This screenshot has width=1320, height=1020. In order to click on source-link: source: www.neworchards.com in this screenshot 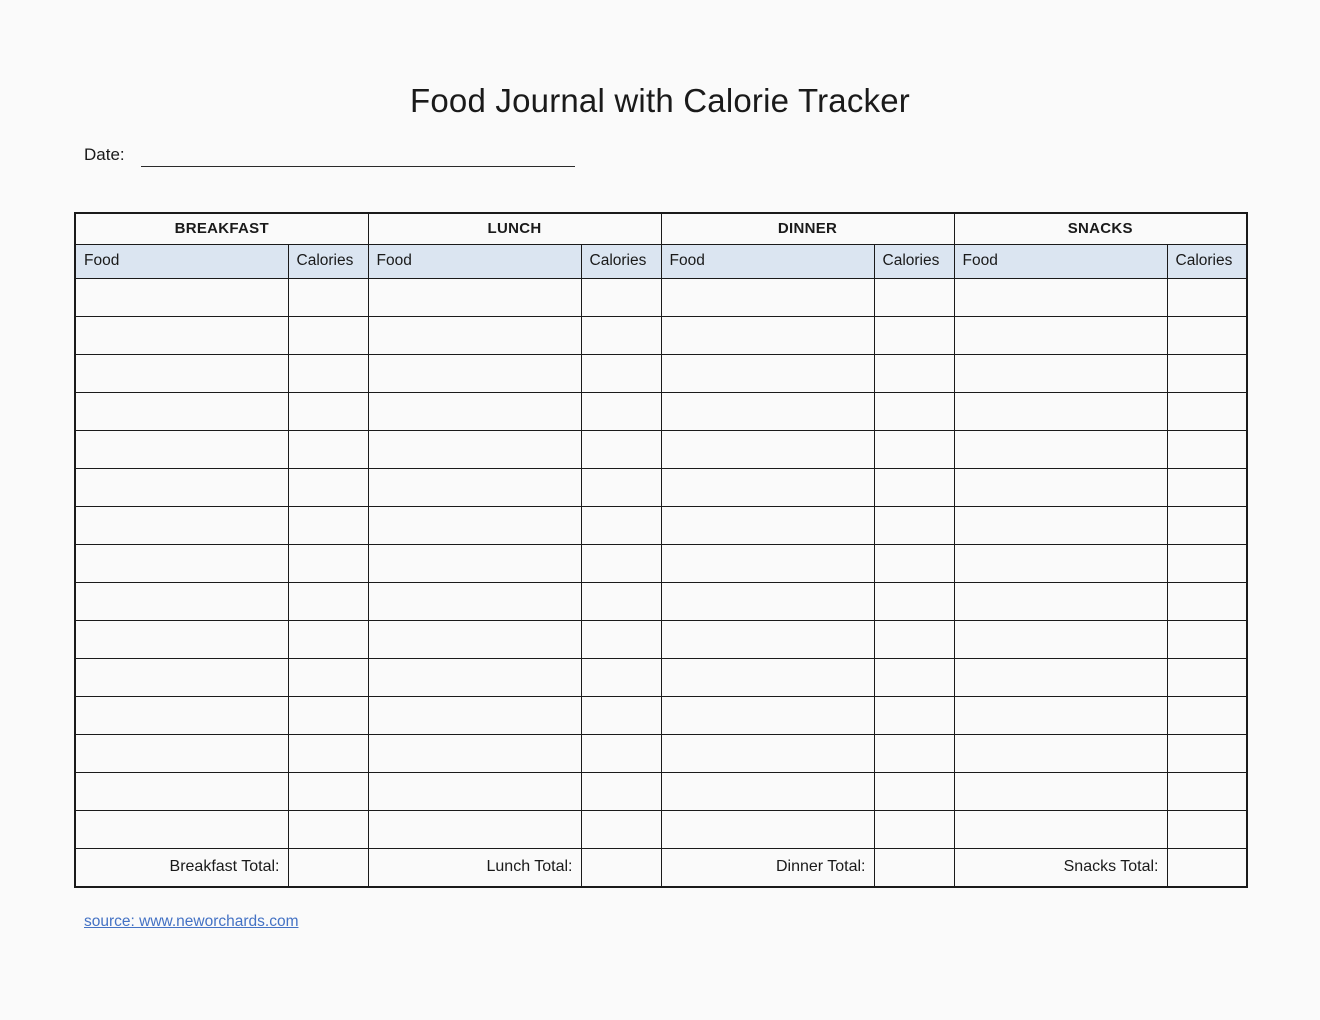, I will do `click(191, 921)`.